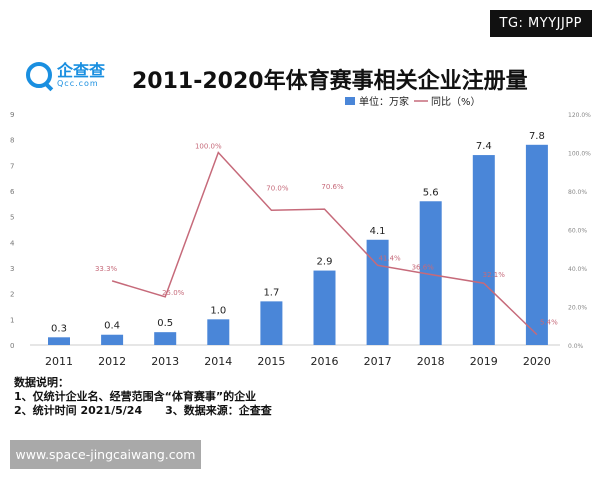 The image size is (600, 480). Describe the element at coordinates (324, 307) in the screenshot. I see `bar-2016` at that location.